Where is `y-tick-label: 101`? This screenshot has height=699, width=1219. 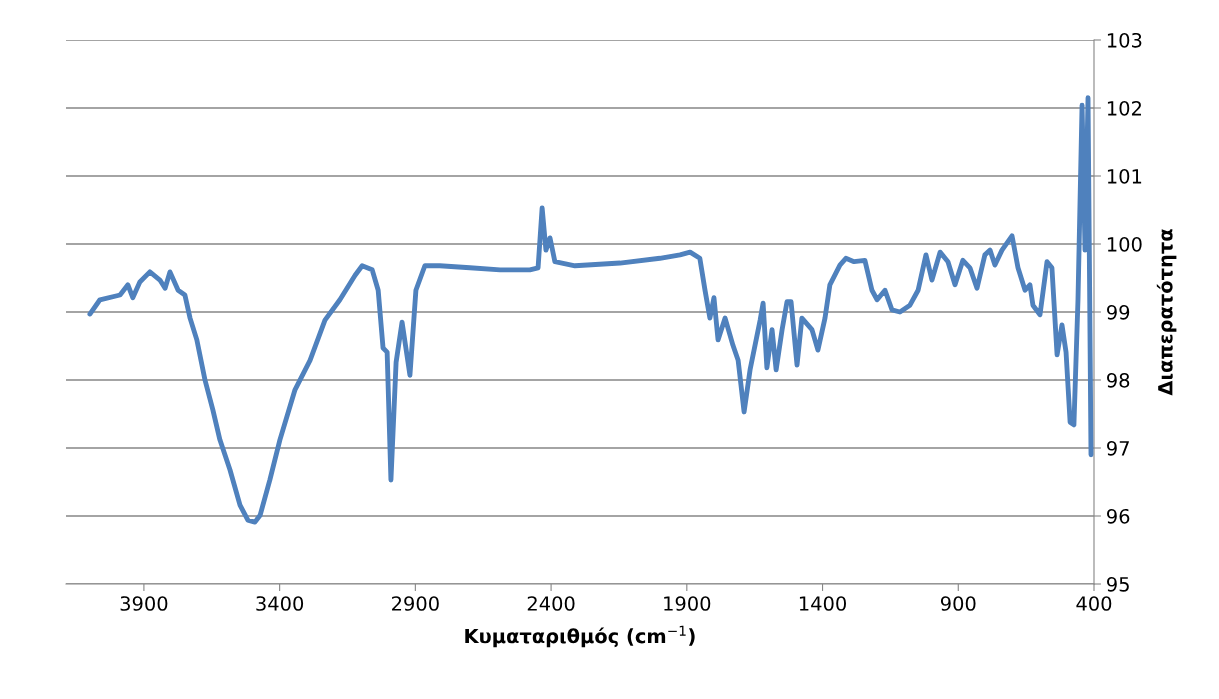
y-tick-label: 101 is located at coordinates (1124, 176).